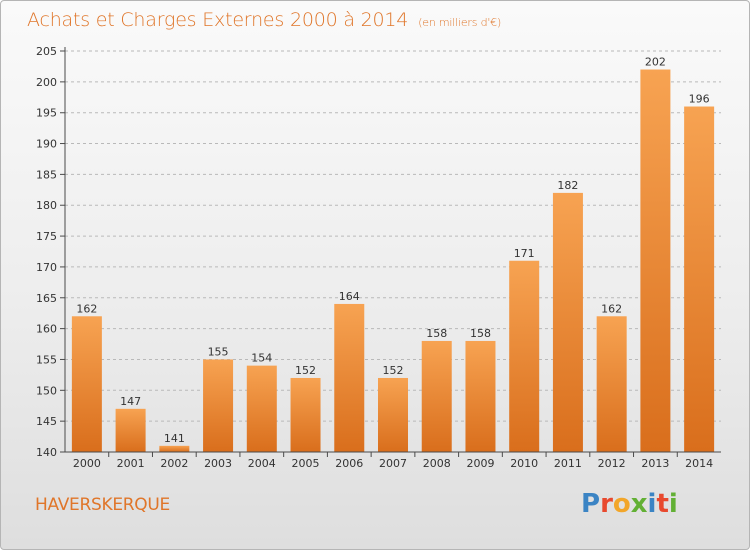  I want to click on x-tick-label: 2010, so click(524, 463).